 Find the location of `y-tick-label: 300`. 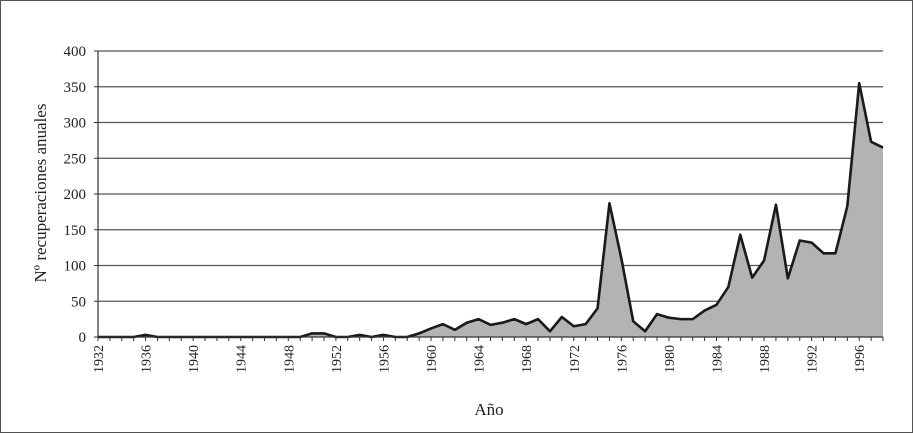

y-tick-label: 300 is located at coordinates (75, 124).